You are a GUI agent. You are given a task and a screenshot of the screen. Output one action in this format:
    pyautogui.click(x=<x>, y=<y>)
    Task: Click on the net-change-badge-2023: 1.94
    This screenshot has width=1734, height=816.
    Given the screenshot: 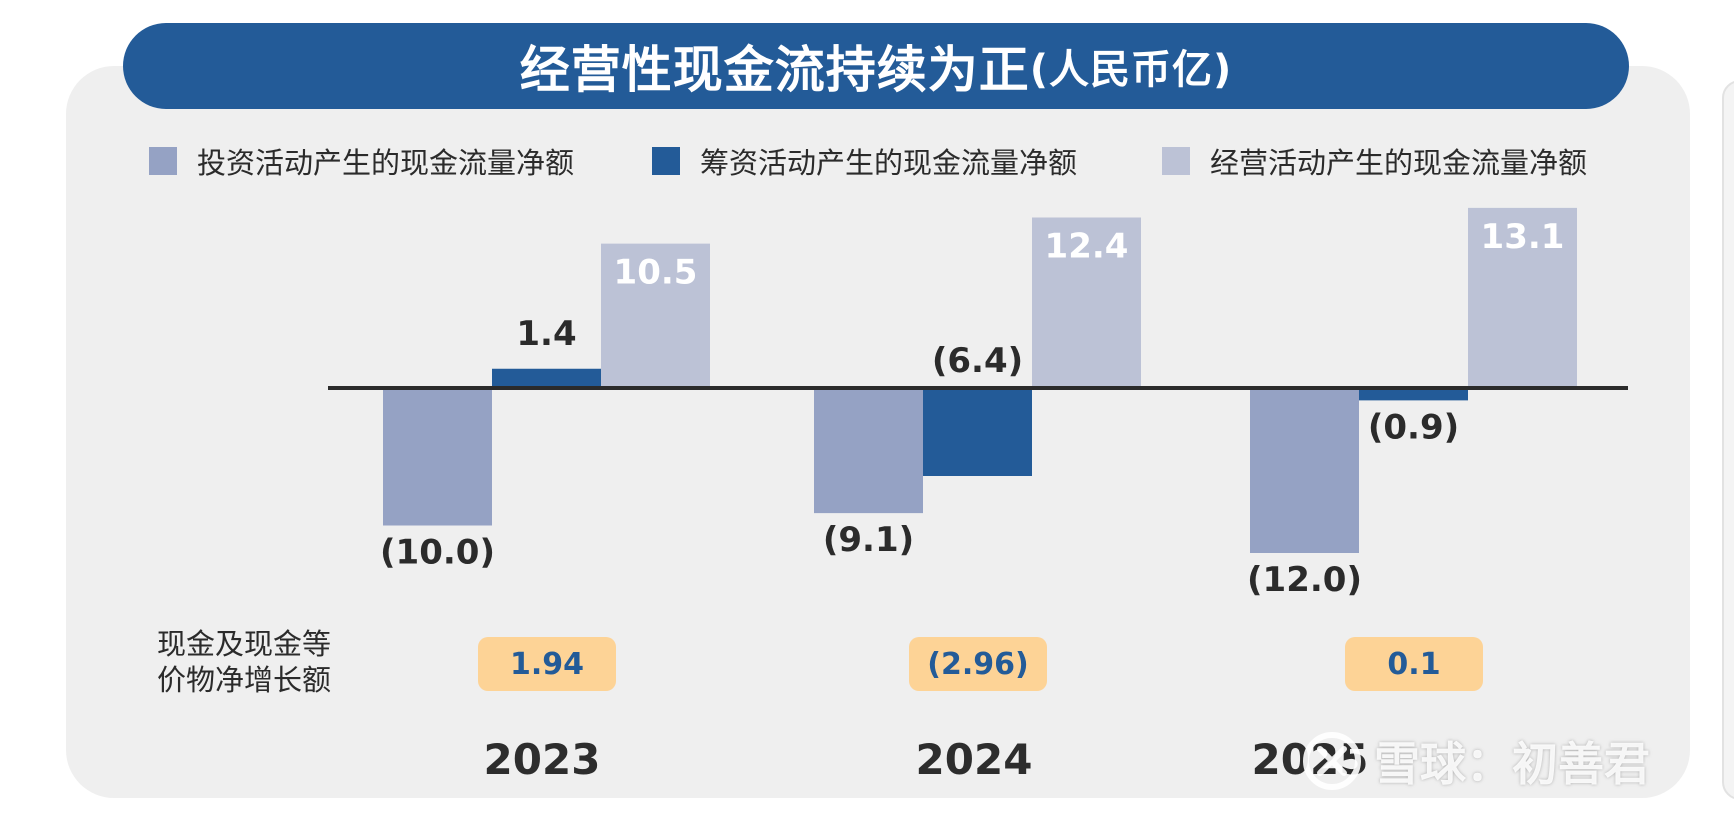 What is the action you would take?
    pyautogui.click(x=547, y=664)
    